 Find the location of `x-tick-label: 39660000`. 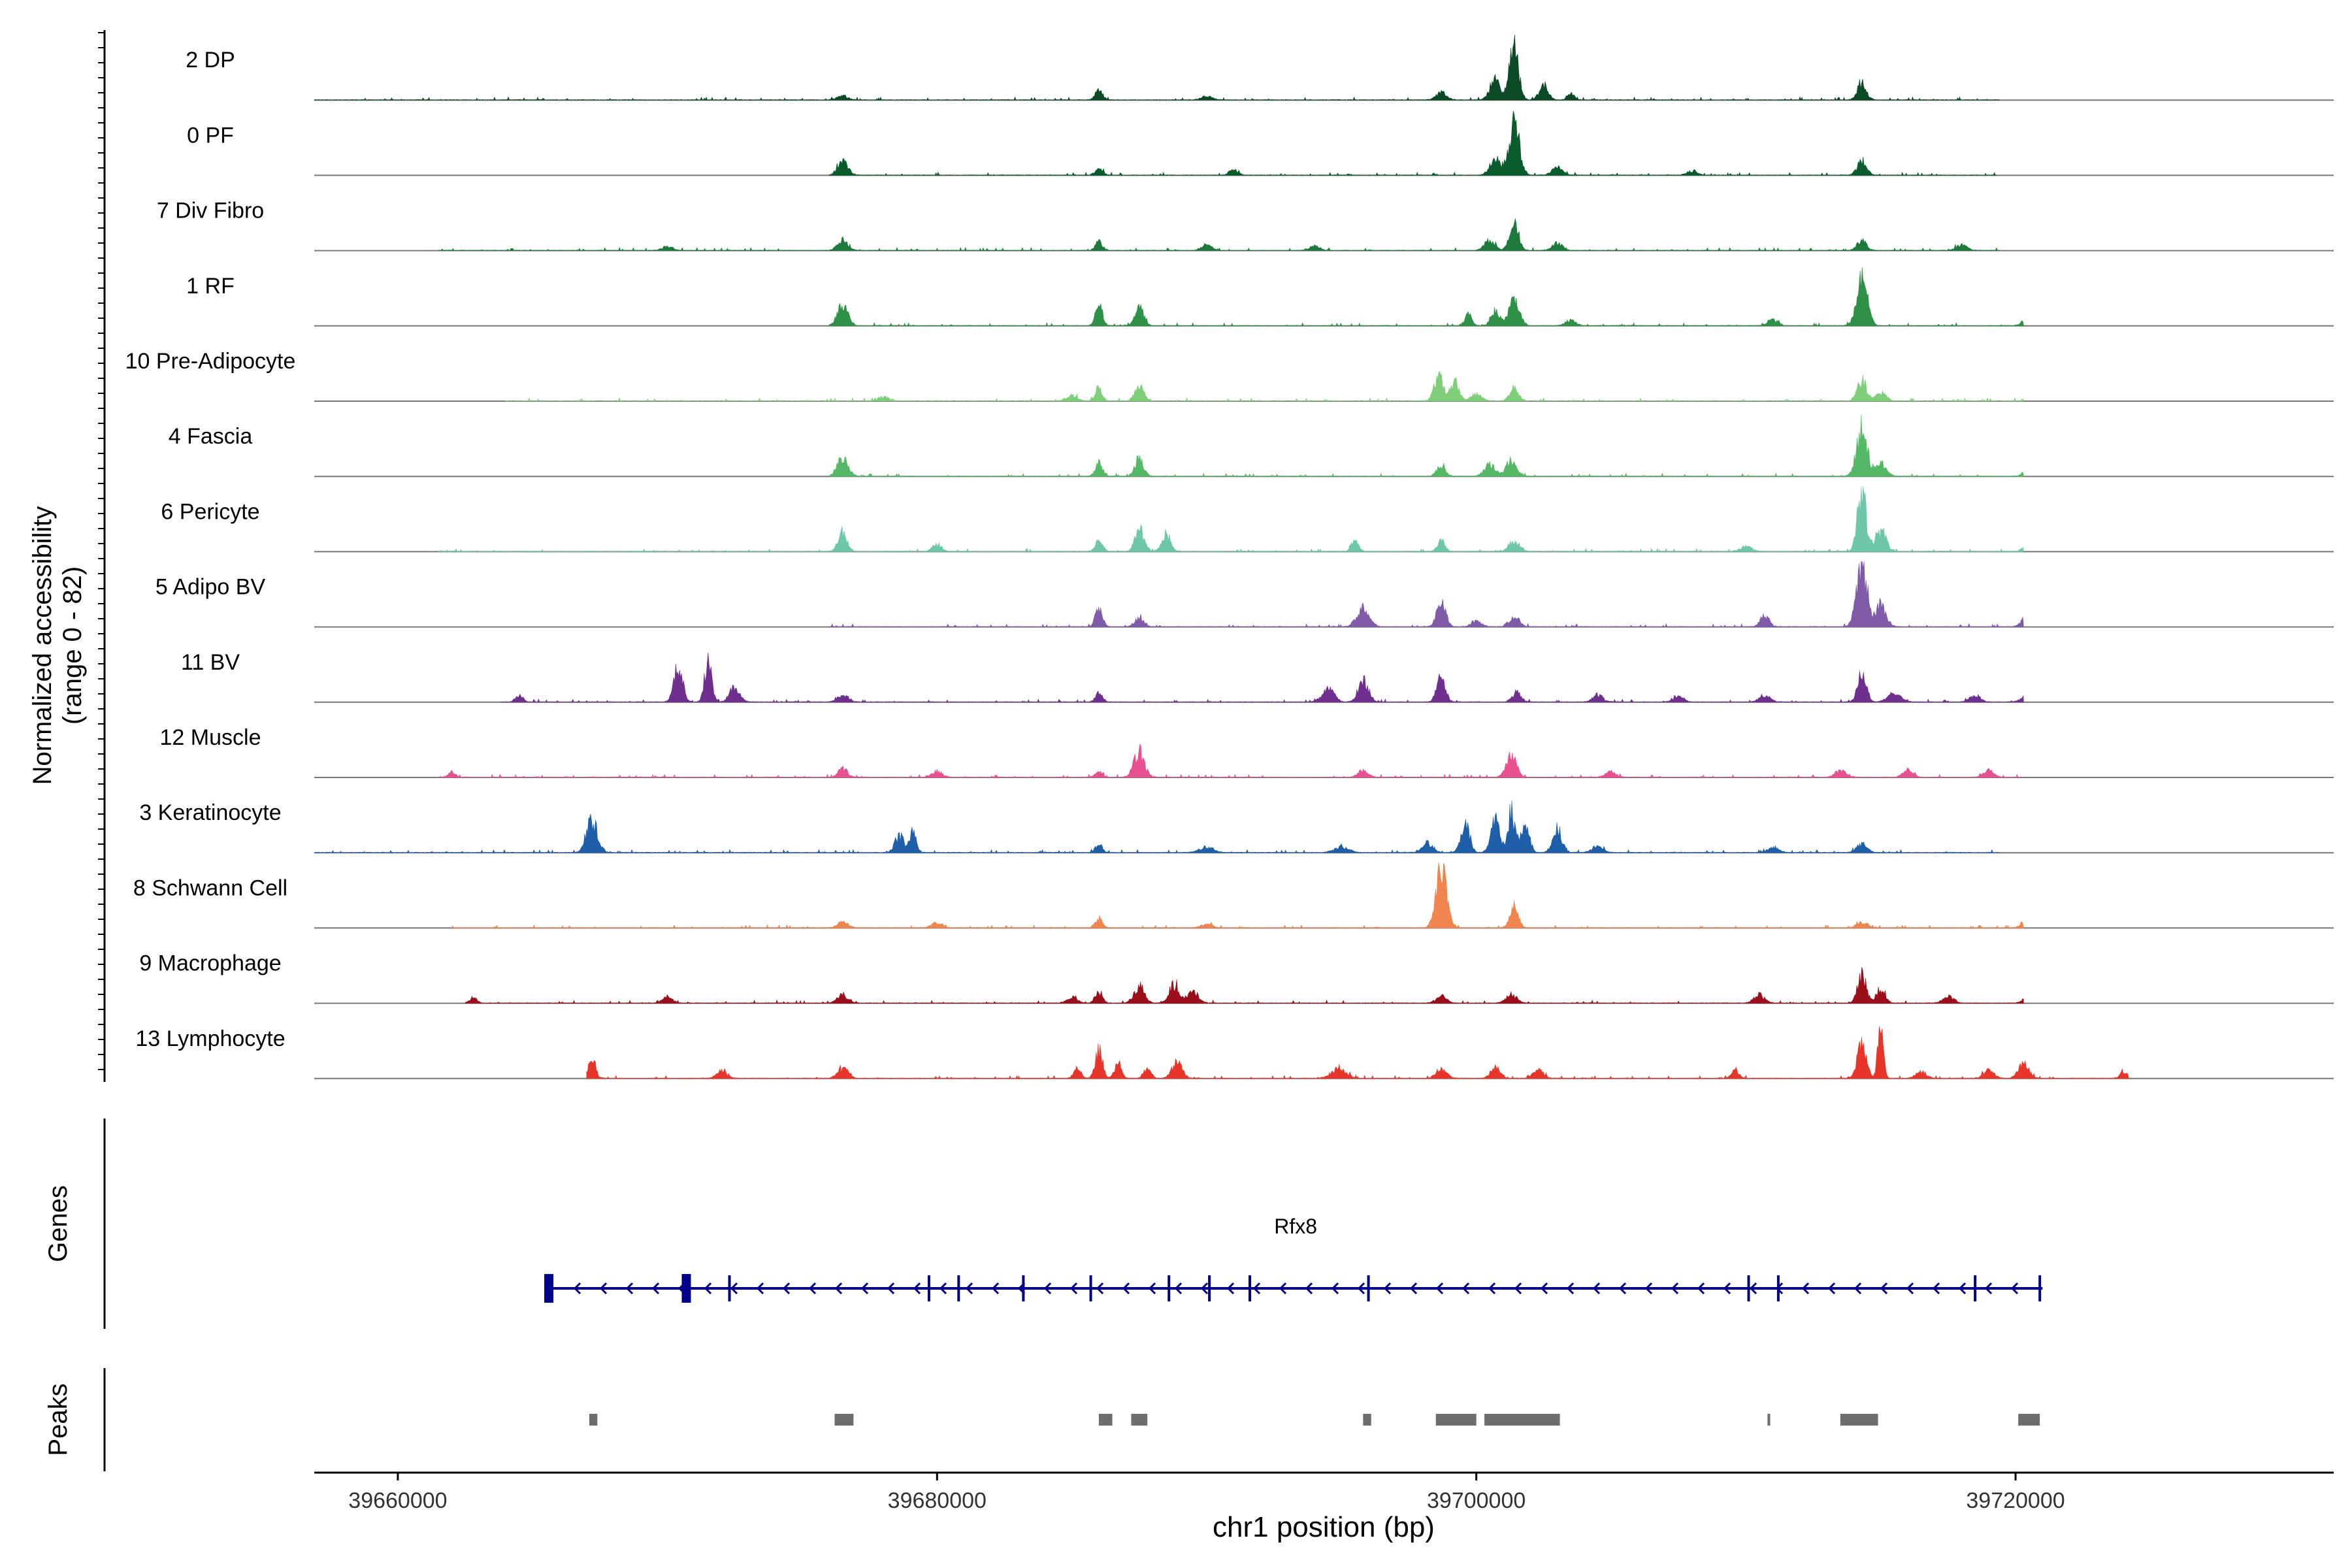

x-tick-label: 39660000 is located at coordinates (397, 1500).